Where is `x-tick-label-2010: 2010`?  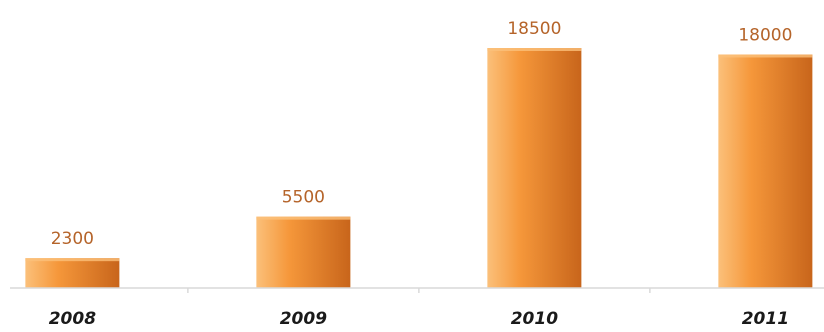
x-tick-label-2010: 2010 is located at coordinates (534, 319).